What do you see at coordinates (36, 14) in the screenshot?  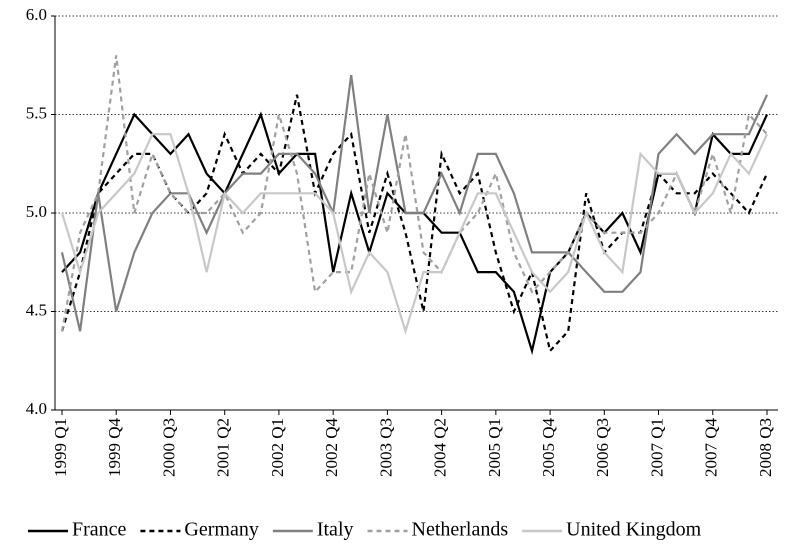 I see `y-tick-label: 6.0` at bounding box center [36, 14].